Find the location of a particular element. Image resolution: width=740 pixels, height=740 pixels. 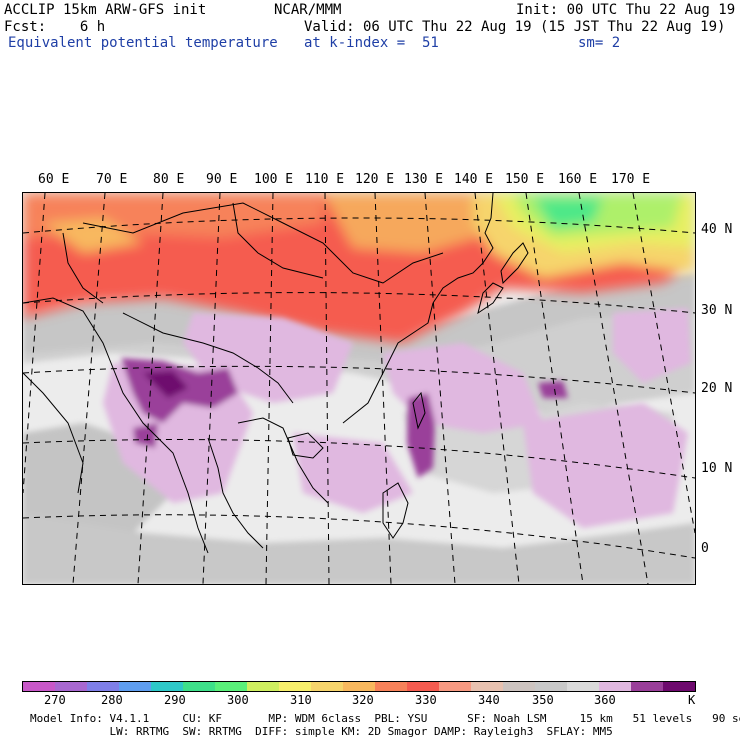

lon-label: 90 E is located at coordinates (222, 179).